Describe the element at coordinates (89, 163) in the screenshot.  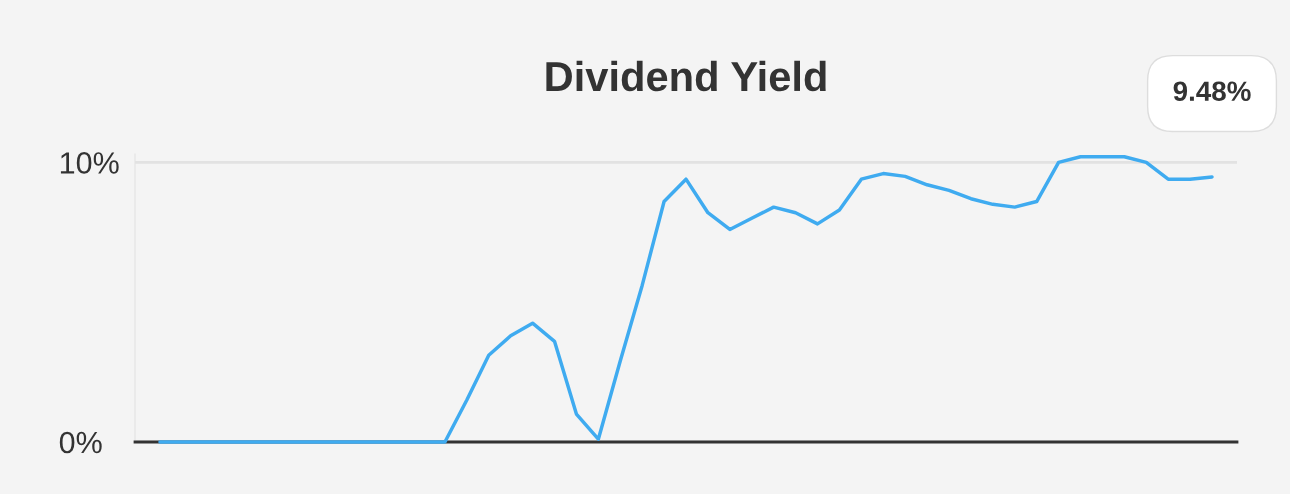
I see `y-tick-label: 10%` at that location.